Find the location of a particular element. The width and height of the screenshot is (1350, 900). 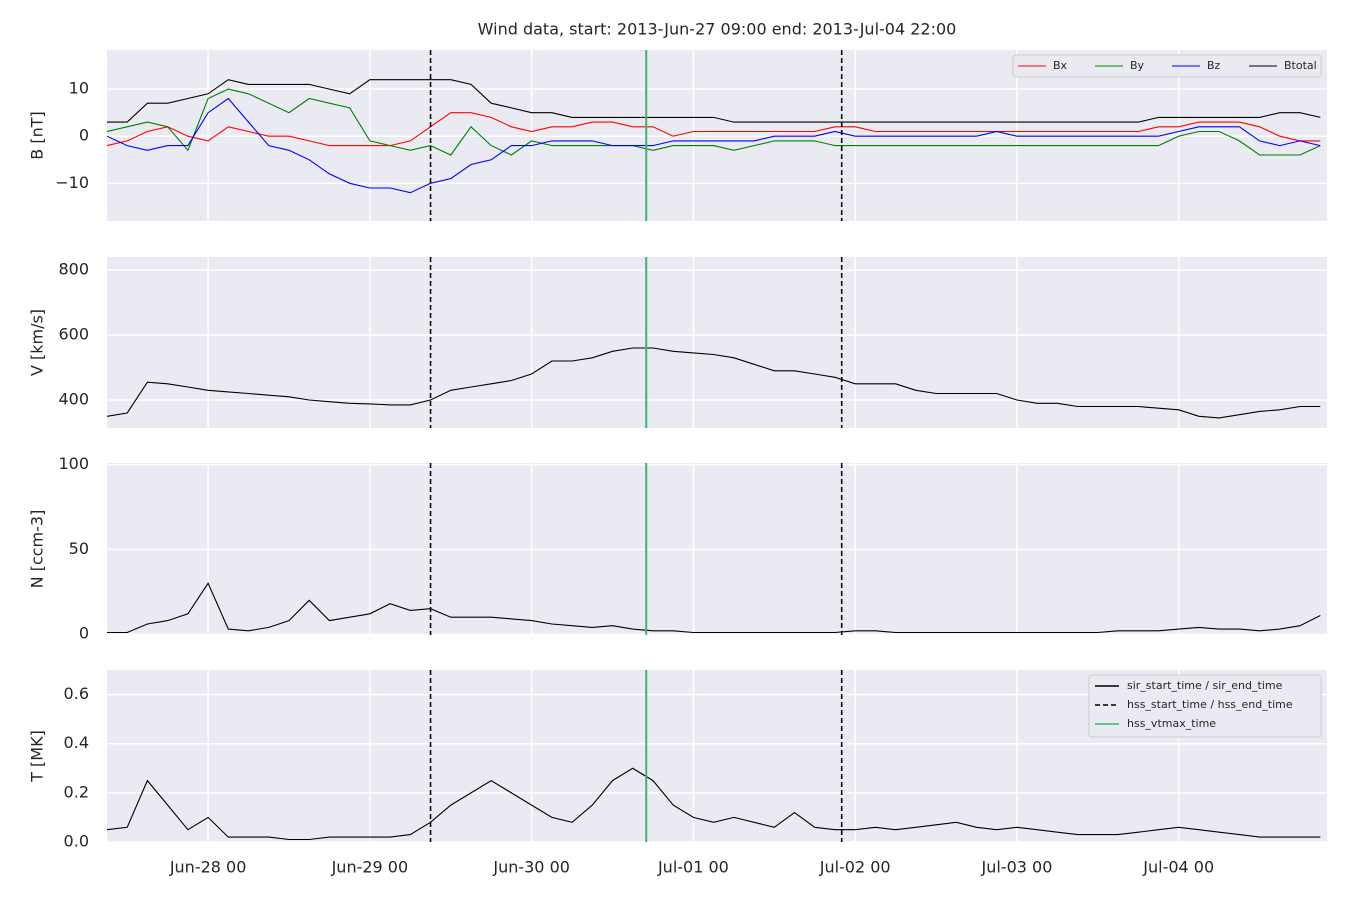

y-tick-label: 0.6 is located at coordinates (76, 693).